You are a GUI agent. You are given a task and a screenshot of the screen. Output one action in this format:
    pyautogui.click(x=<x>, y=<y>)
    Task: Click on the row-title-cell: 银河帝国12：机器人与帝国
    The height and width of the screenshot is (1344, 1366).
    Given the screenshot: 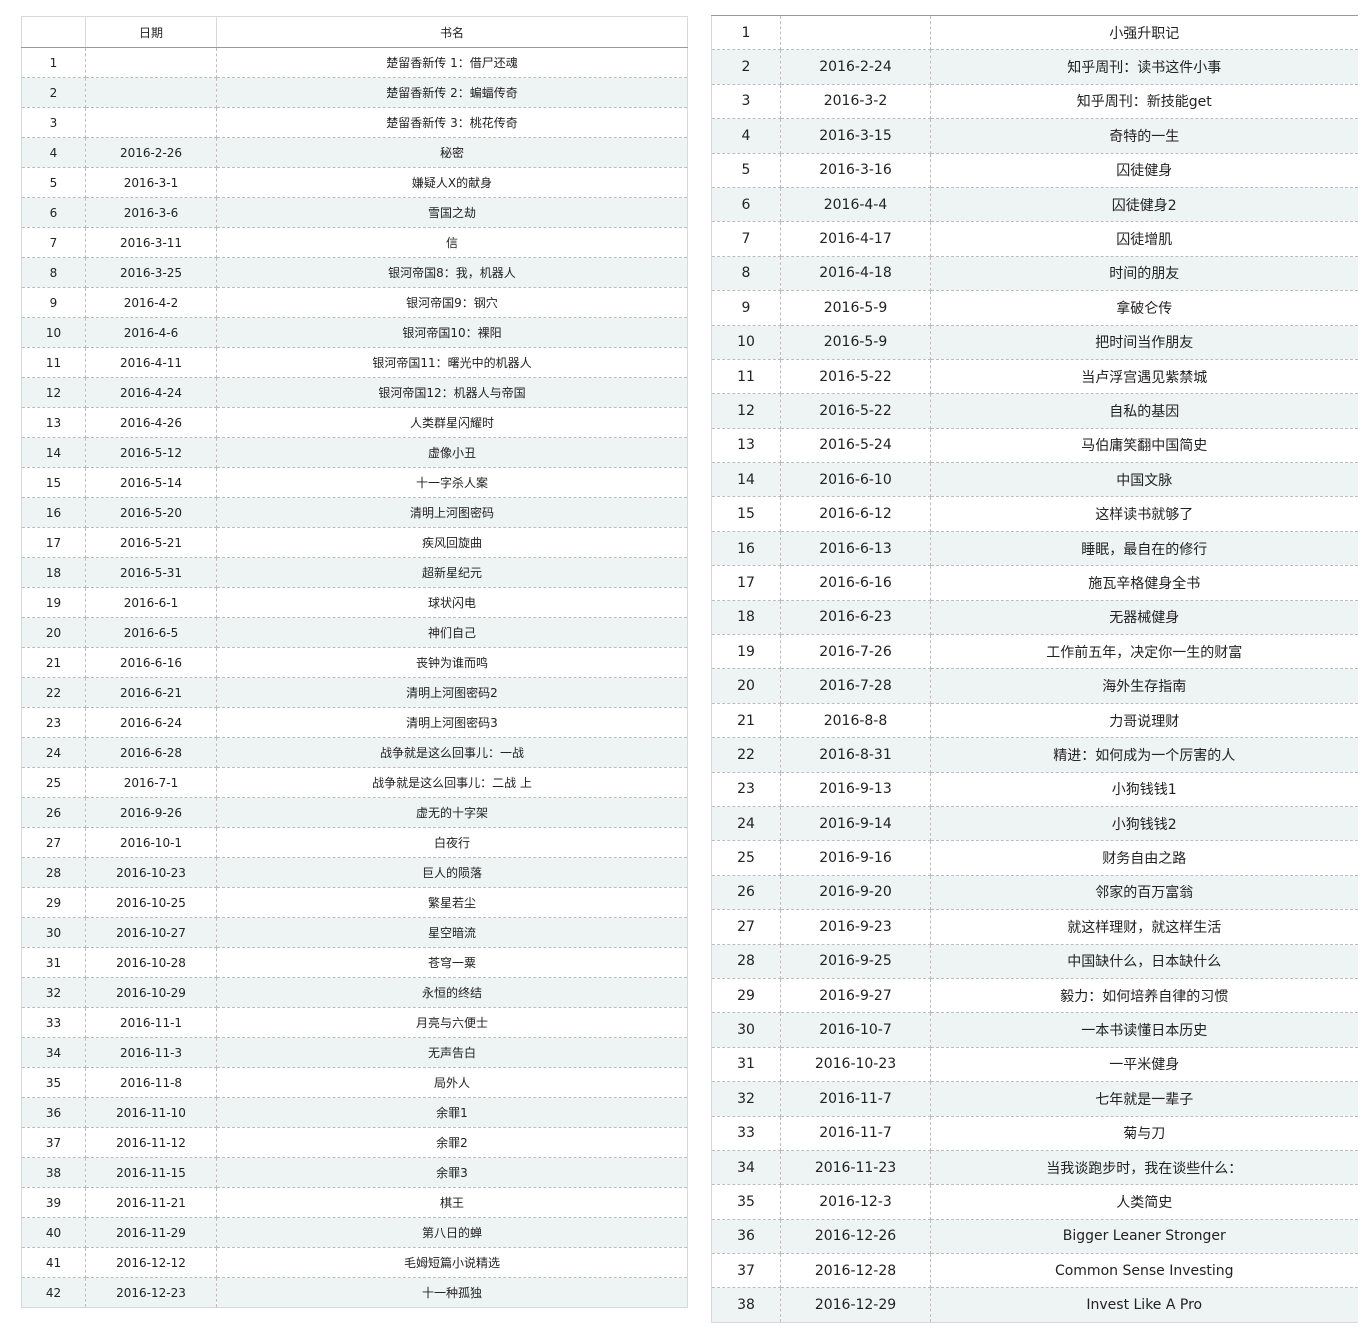 What is the action you would take?
    pyautogui.click(x=452, y=392)
    